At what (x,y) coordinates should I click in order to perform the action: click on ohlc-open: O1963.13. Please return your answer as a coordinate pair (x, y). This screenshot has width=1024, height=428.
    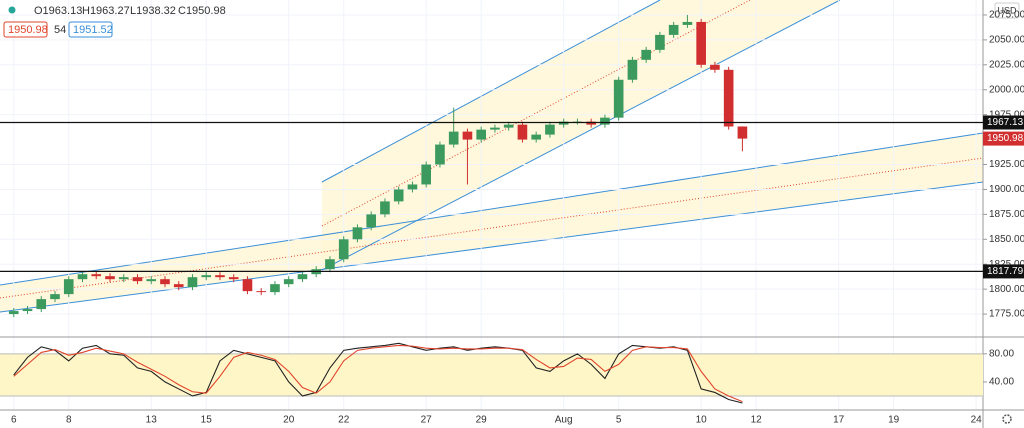
    Looking at the image, I should click on (58, 11).